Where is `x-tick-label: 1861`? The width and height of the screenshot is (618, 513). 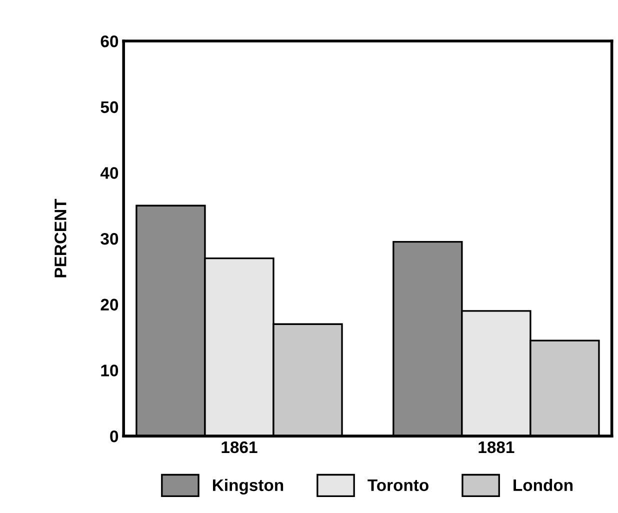
x-tick-label: 1861 is located at coordinates (240, 447).